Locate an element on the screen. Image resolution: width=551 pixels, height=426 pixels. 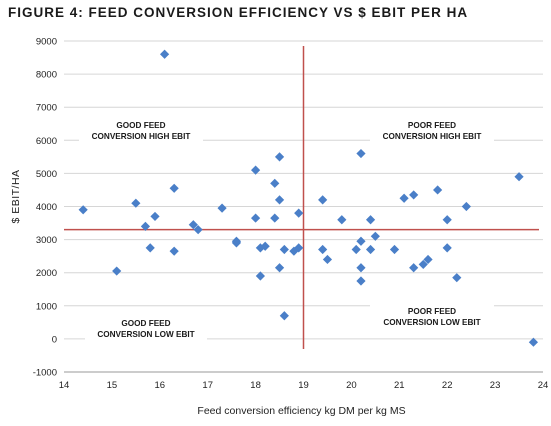
y-axis-label: $ EBIT/HA is located at coordinates (16, 196).